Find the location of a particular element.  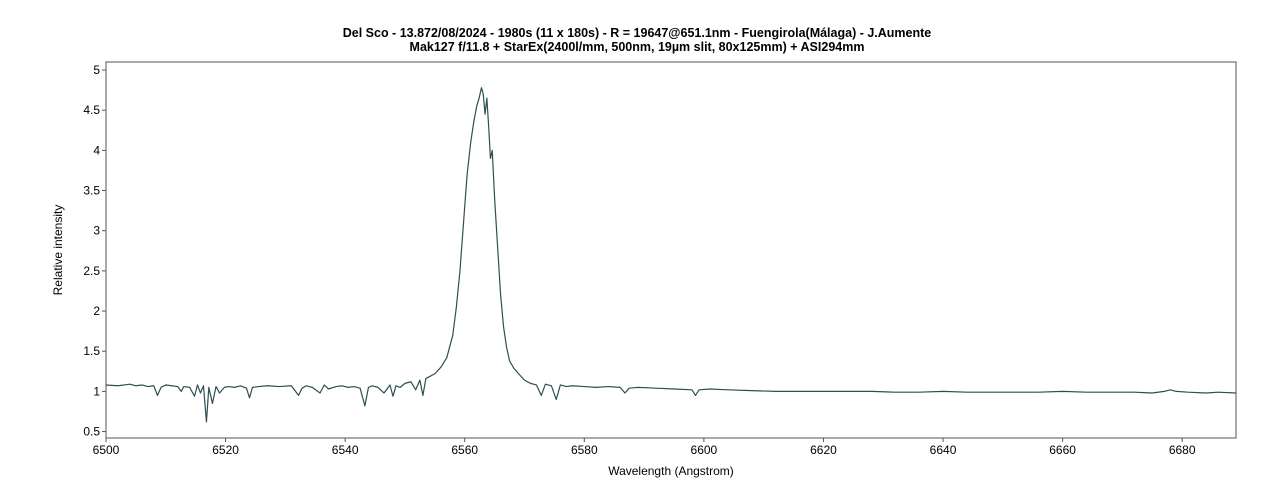

y-tick-label: 0.5 is located at coordinates (91, 432).